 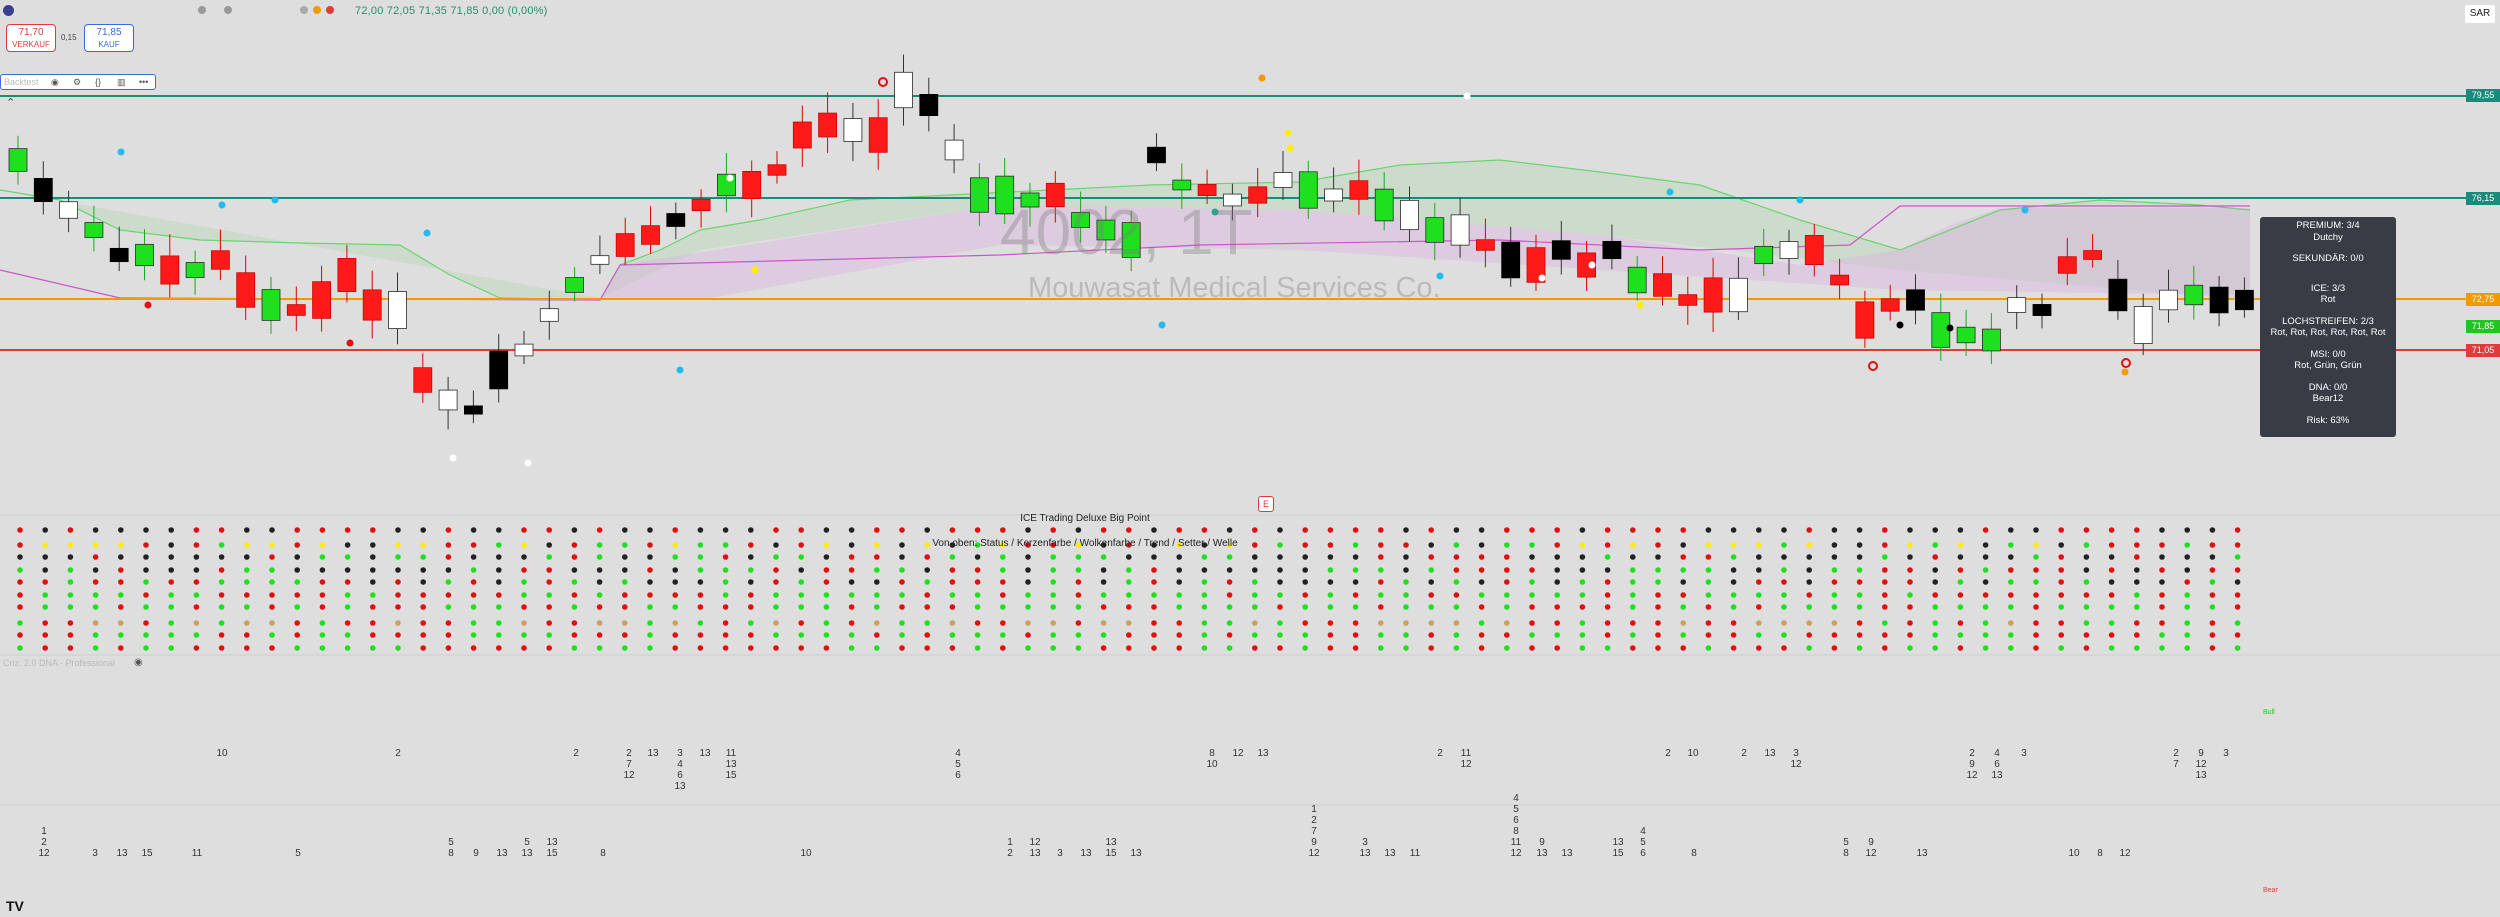 What do you see at coordinates (197, 853) in the screenshot?
I see `dna-value-stack: 11` at bounding box center [197, 853].